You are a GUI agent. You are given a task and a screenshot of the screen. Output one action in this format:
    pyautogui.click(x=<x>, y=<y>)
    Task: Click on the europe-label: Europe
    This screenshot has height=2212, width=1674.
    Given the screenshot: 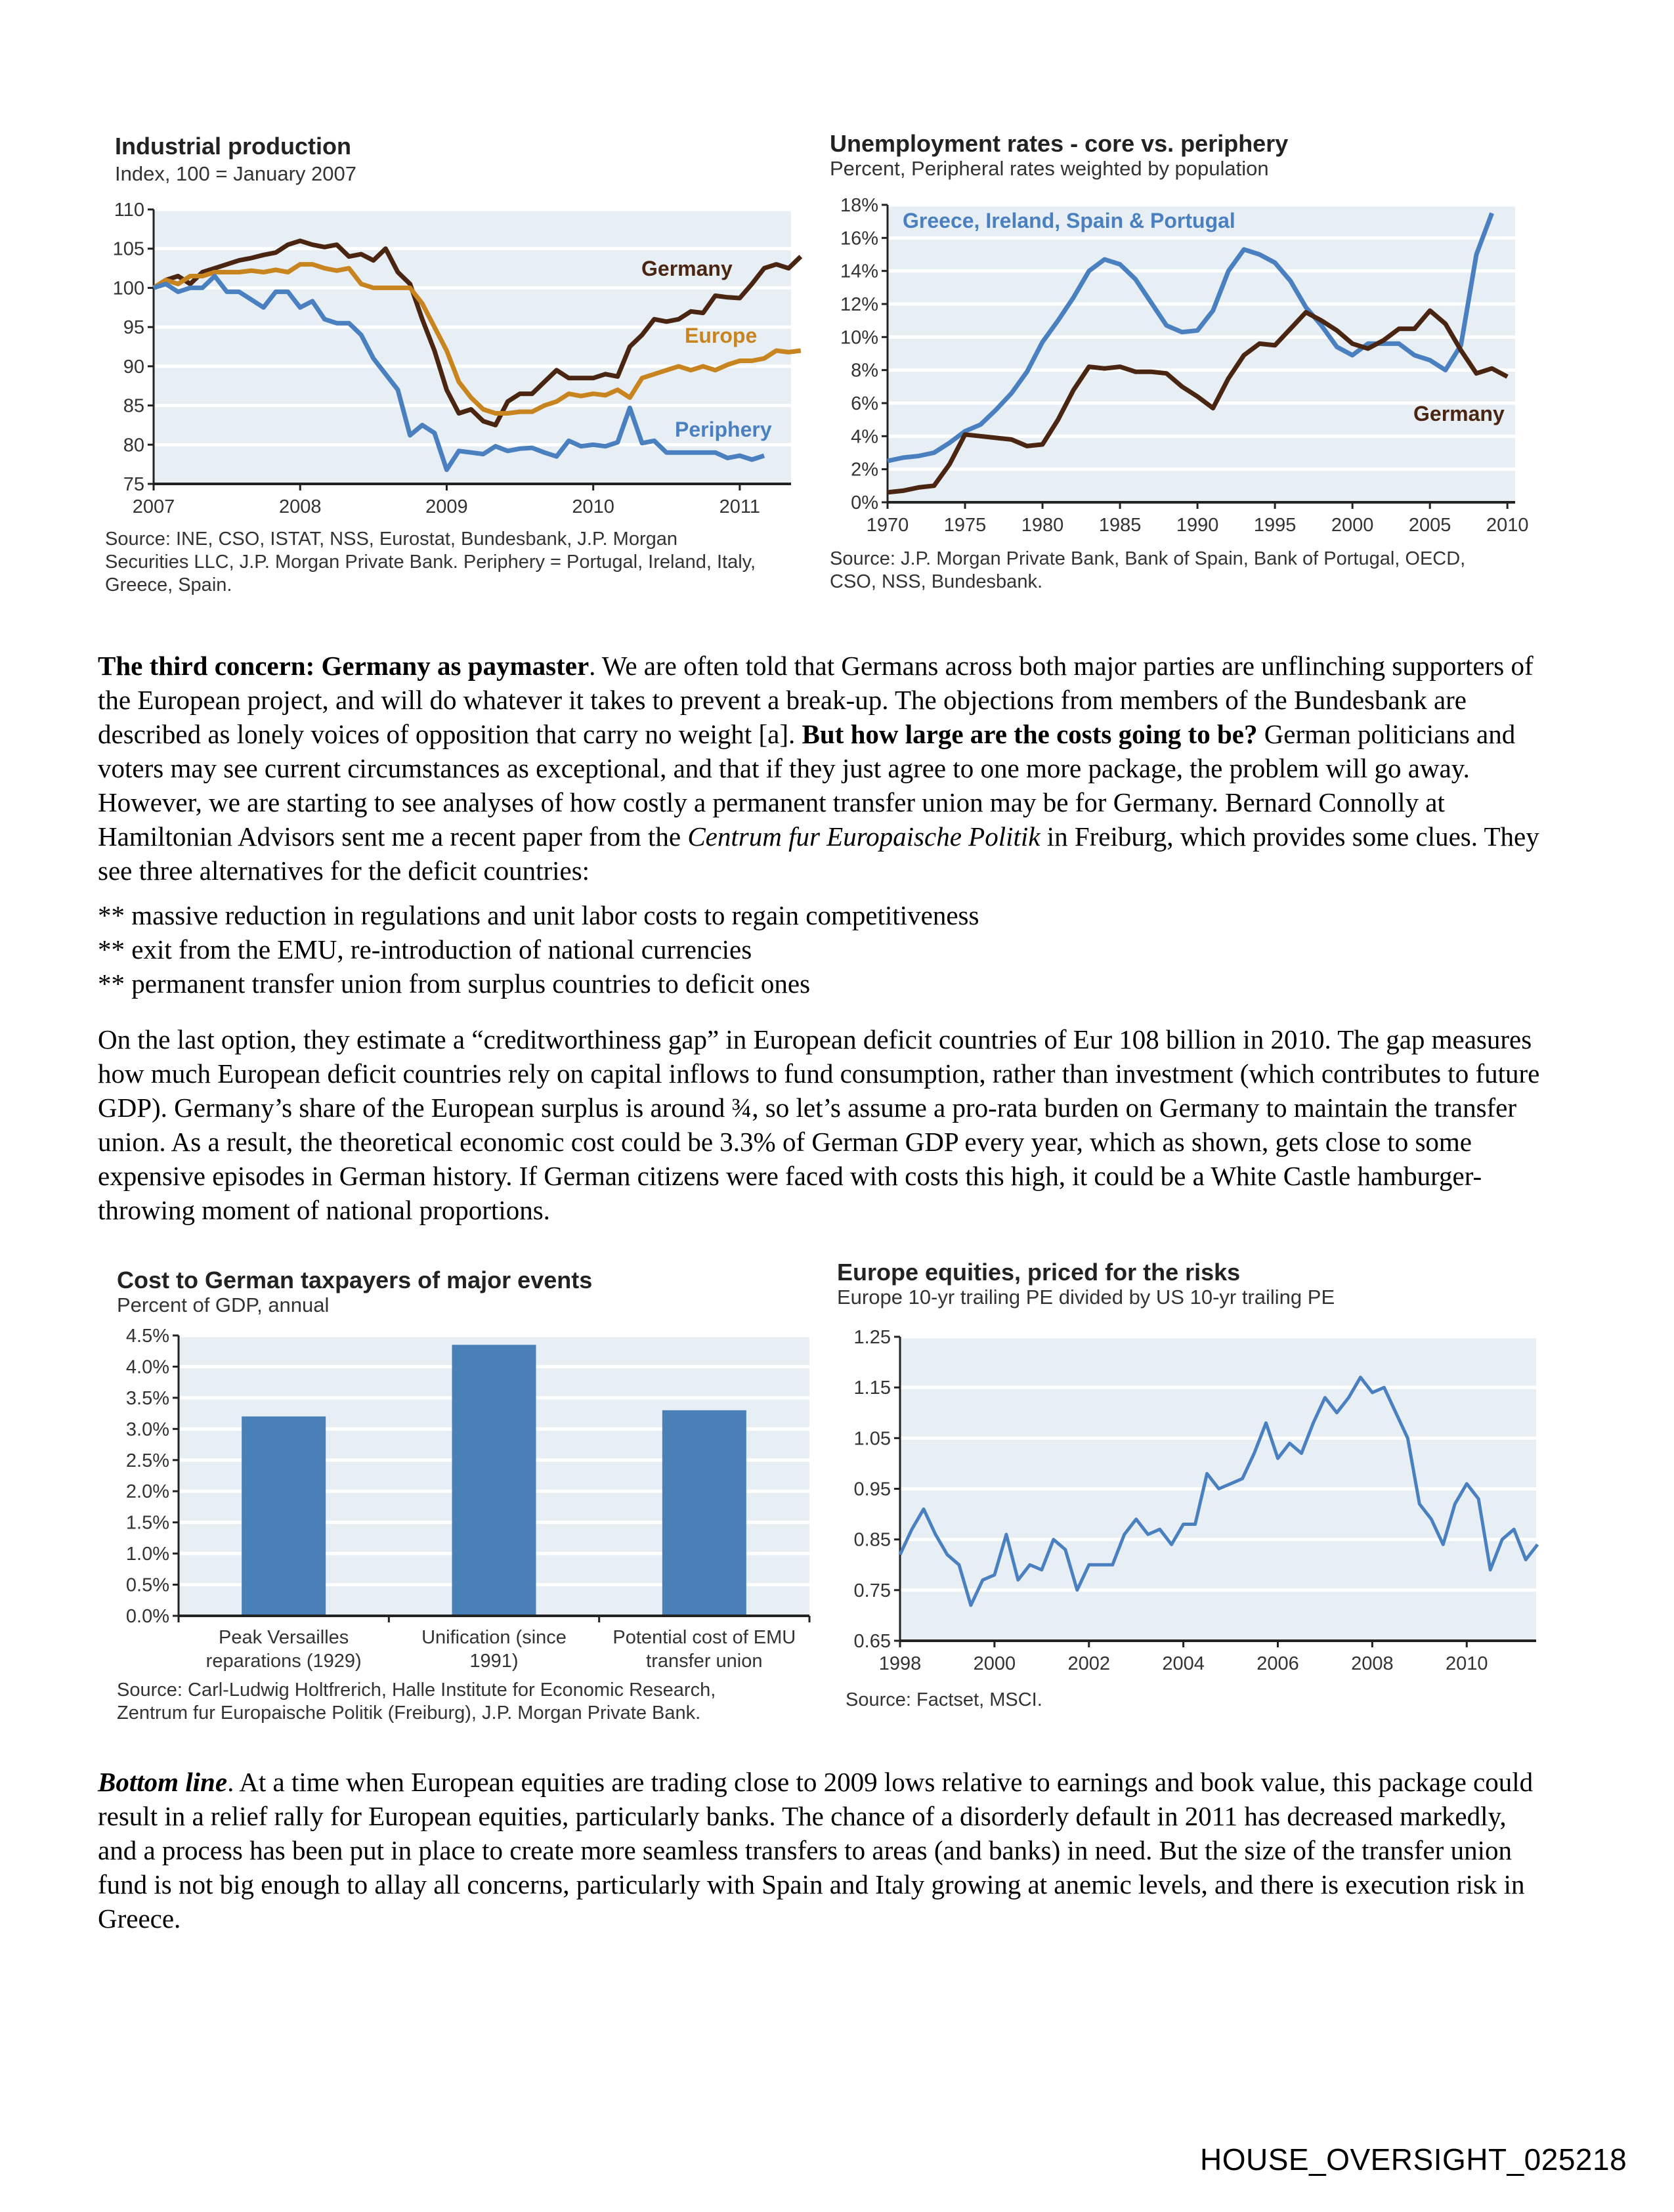 What is the action you would take?
    pyautogui.click(x=721, y=336)
    